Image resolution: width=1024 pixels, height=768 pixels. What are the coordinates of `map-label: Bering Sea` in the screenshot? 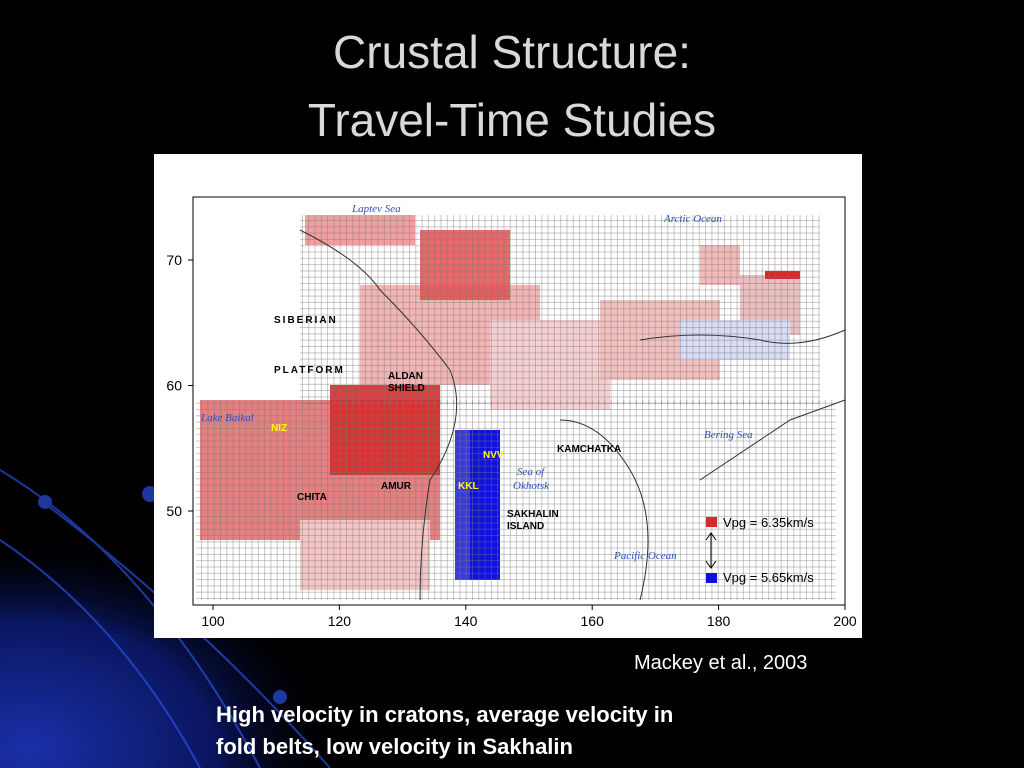 It's located at (728, 435).